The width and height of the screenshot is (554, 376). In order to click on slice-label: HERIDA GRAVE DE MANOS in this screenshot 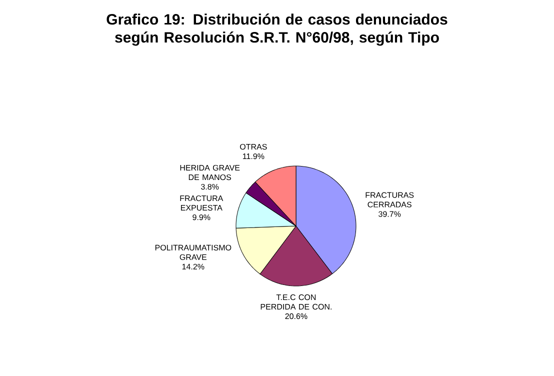, I will do `click(210, 172)`.